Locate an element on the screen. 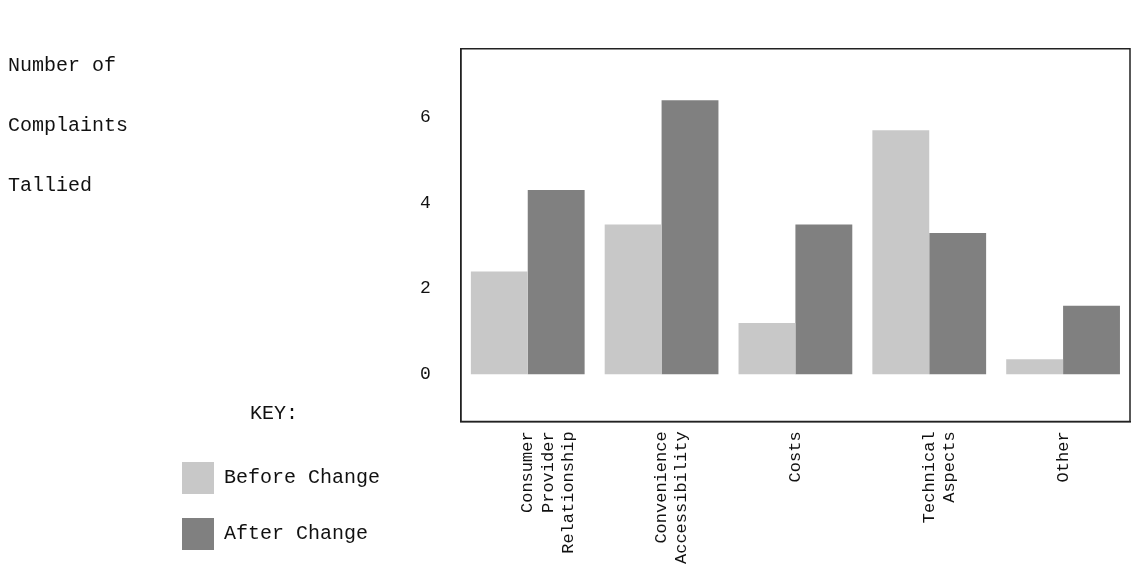 The image size is (1140, 582). x-tick-label: Costs is located at coordinates (795, 457).